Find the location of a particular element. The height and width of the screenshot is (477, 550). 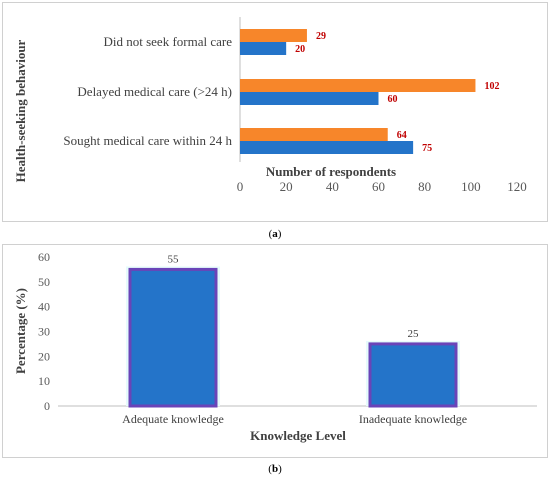

data-label: 64 is located at coordinates (402, 135).